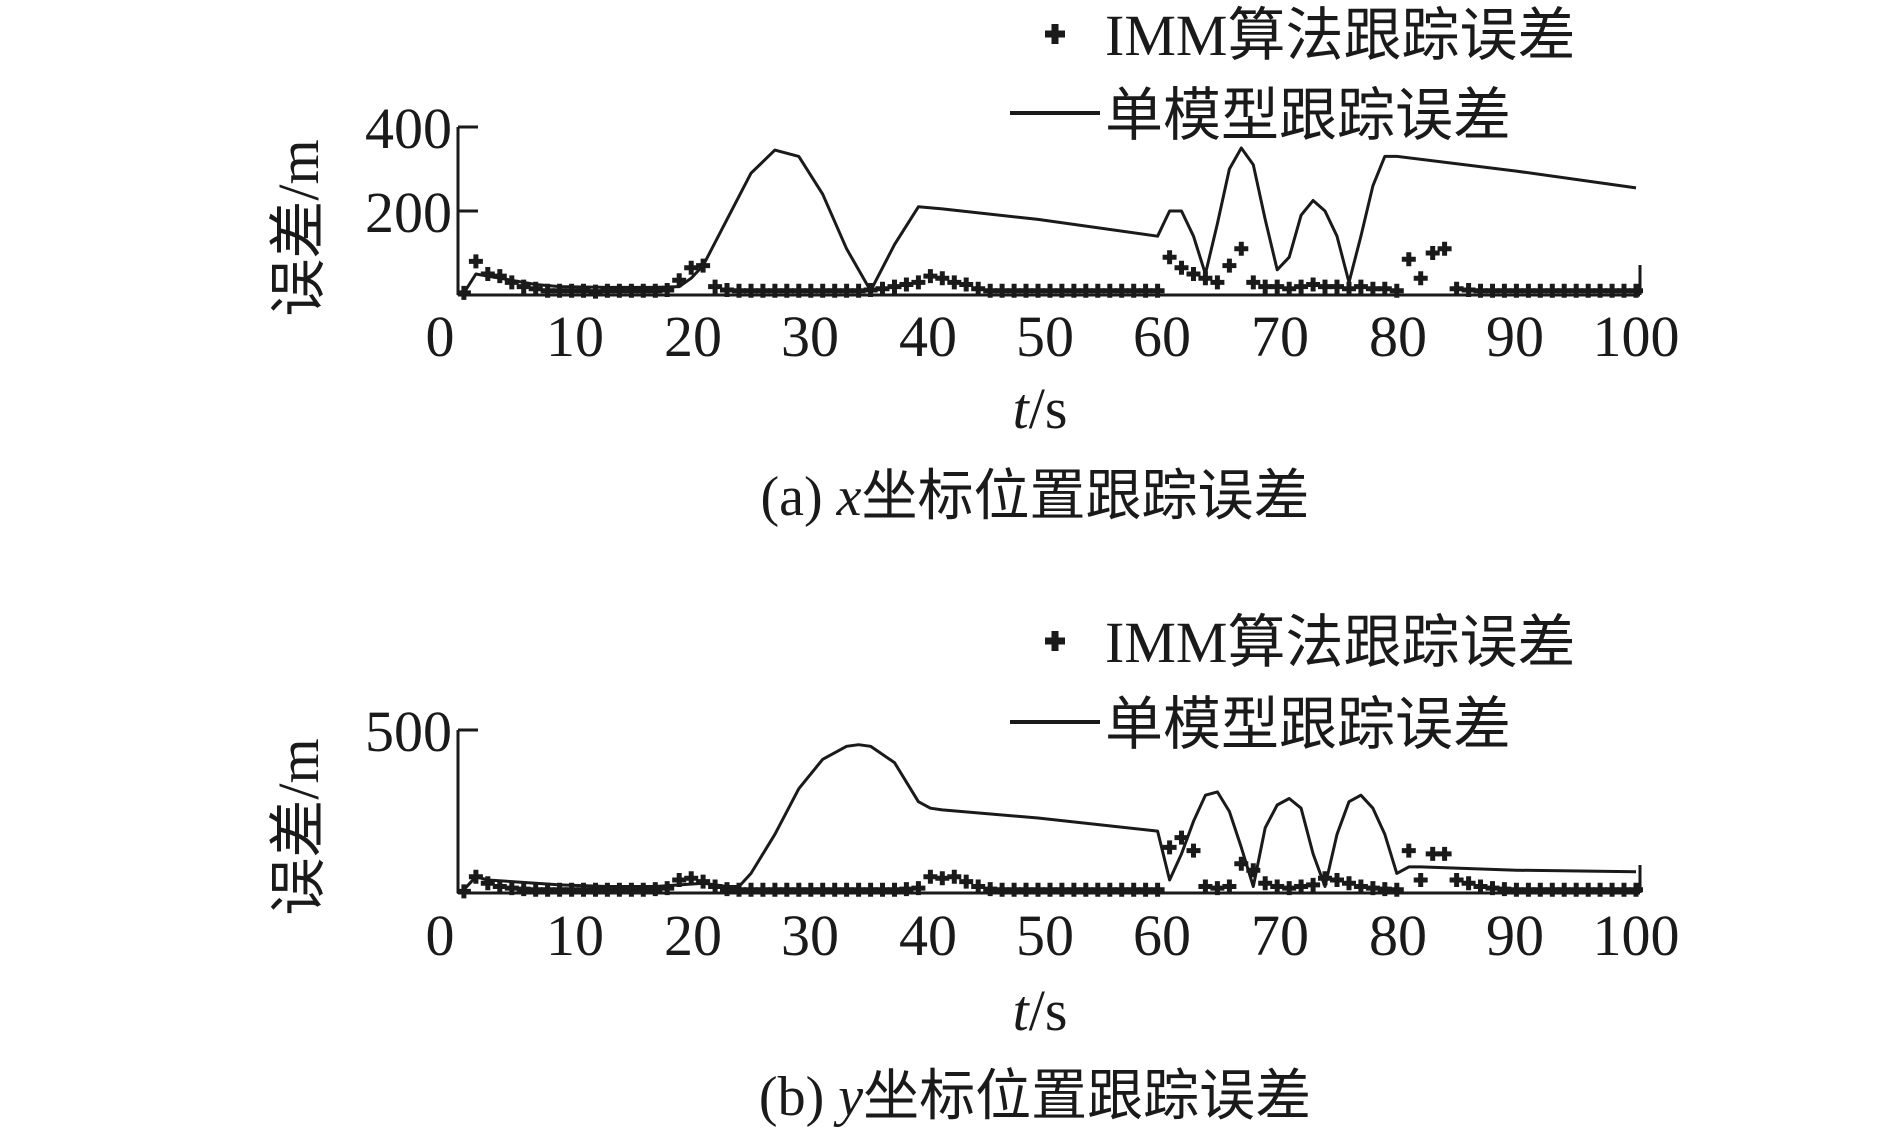 This screenshot has width=1889, height=1142. Describe the element at coordinates (810, 935) in the screenshot. I see `x-tick-label-b-30: 30` at that location.